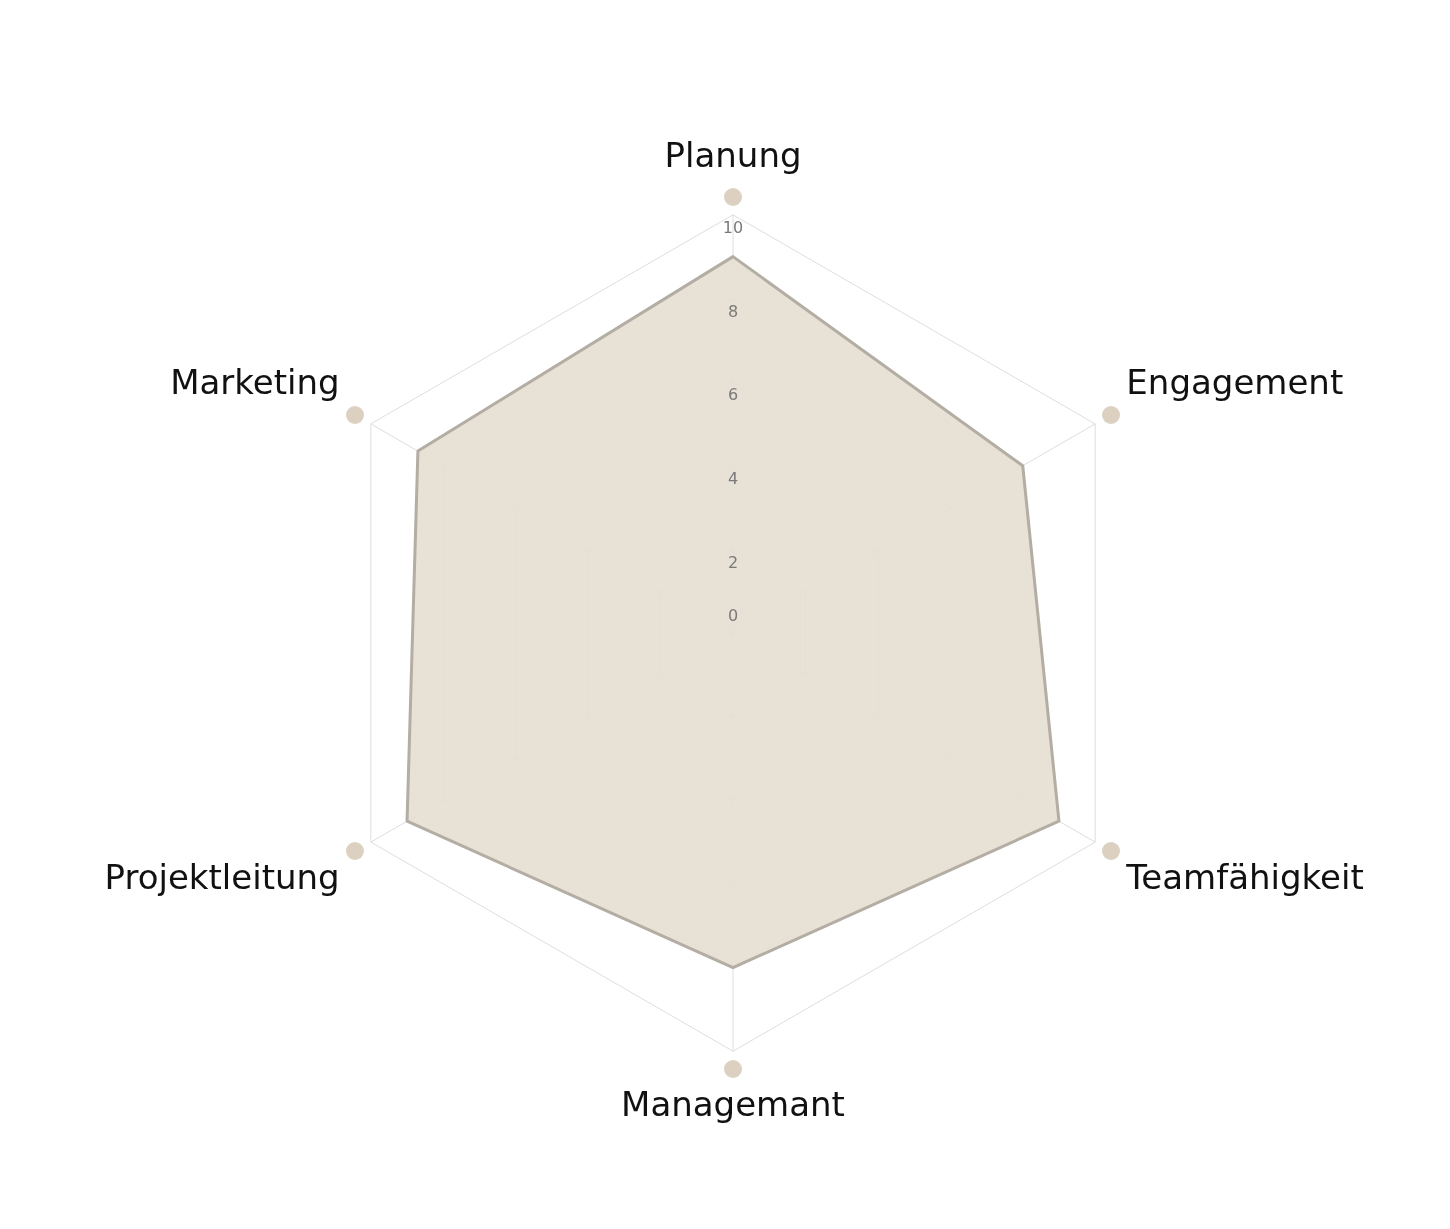  What do you see at coordinates (733, 562) in the screenshot?
I see `y-tick-label: 2` at bounding box center [733, 562].